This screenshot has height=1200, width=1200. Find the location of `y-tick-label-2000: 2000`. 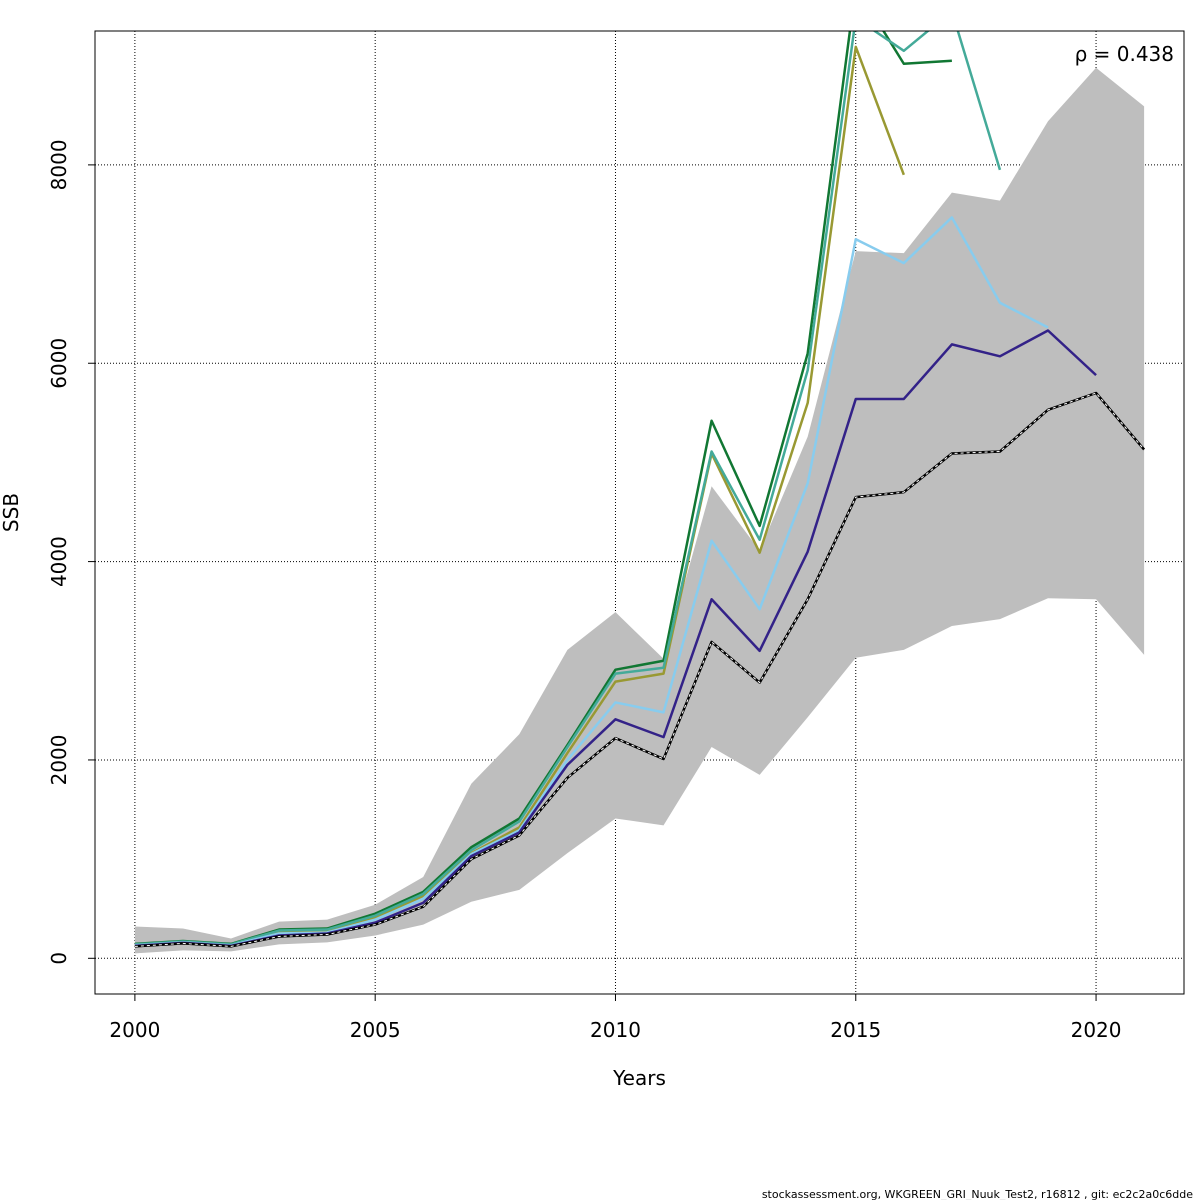

y-tick-label-2000: 2000 is located at coordinates (59, 759).